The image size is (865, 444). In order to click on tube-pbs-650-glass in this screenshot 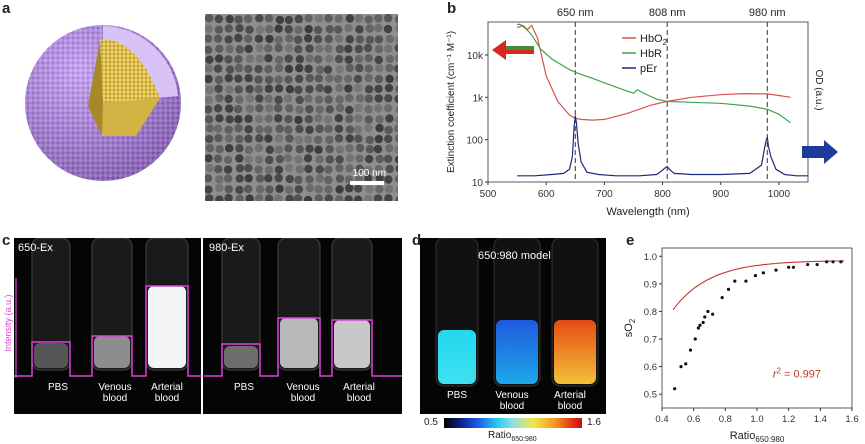, I will do `click(51, 304)`.